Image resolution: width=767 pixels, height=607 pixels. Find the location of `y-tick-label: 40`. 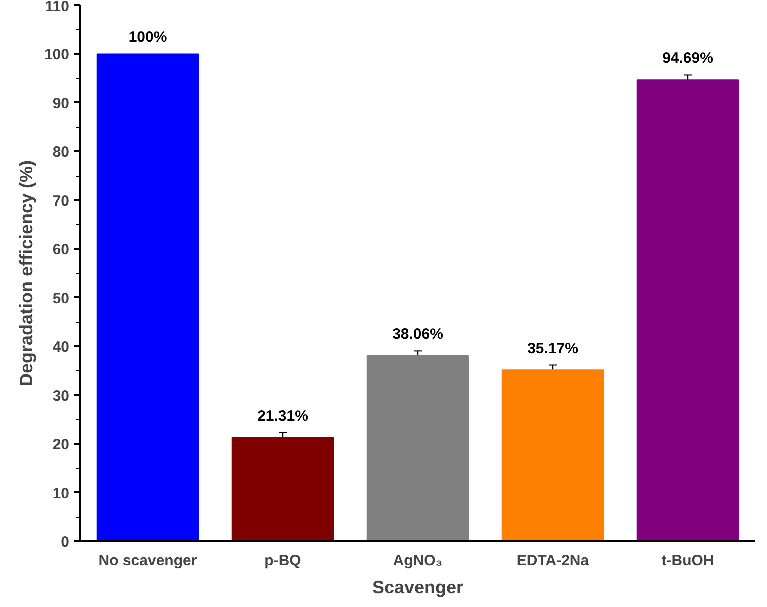

y-tick-label: 40 is located at coordinates (61, 347).